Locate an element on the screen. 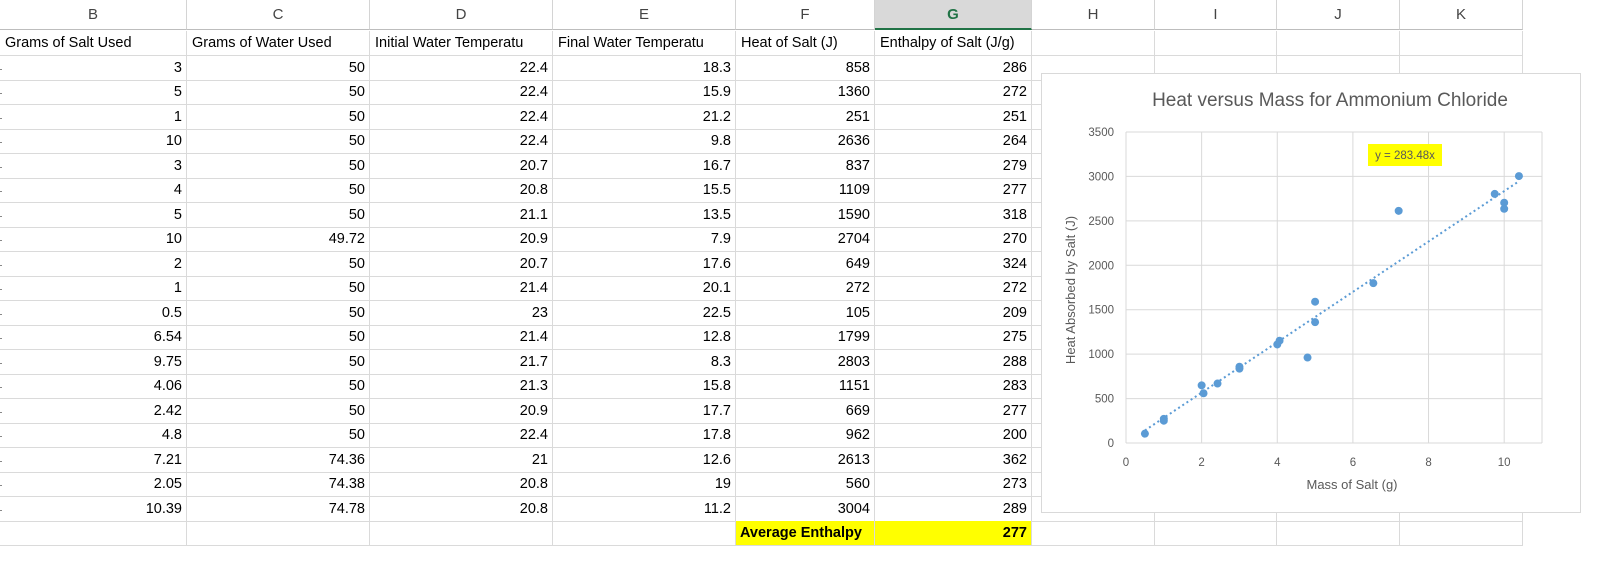 Image resolution: width=1600 pixels, height=566 pixels. table-cell: 2 is located at coordinates (93, 264).